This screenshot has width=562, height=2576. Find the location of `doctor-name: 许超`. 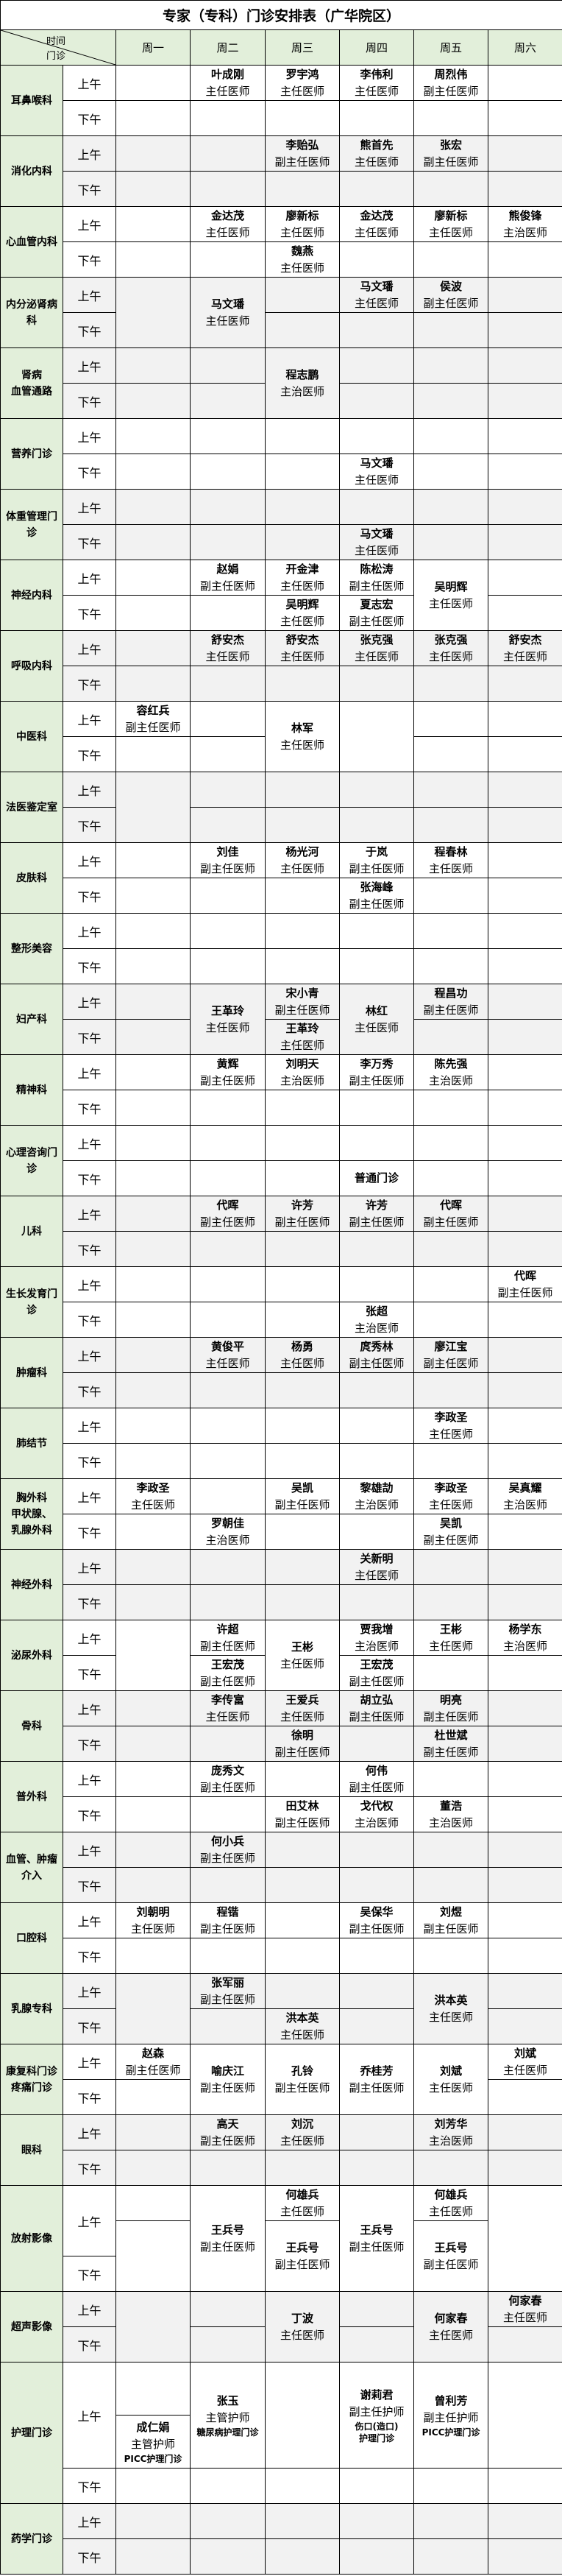

doctor-name: 许超 is located at coordinates (227, 1629).